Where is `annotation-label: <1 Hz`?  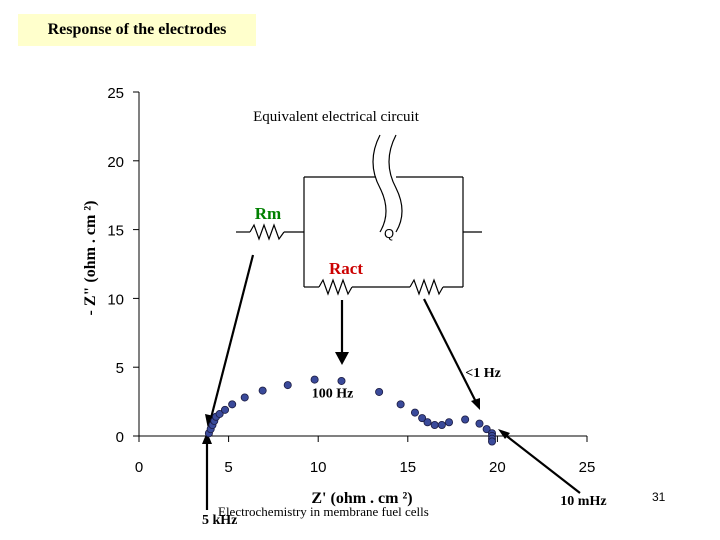
annotation-label: <1 Hz is located at coordinates (483, 373).